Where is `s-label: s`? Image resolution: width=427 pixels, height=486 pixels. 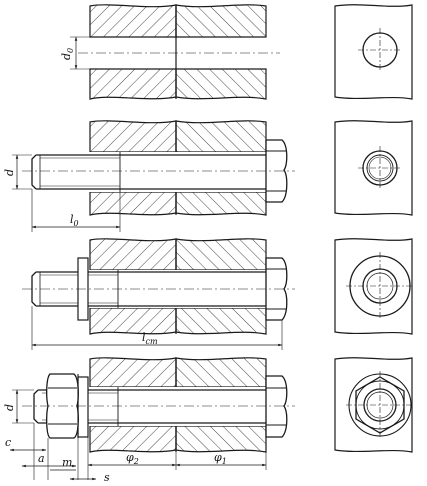 s-label: s is located at coordinates (107, 477).